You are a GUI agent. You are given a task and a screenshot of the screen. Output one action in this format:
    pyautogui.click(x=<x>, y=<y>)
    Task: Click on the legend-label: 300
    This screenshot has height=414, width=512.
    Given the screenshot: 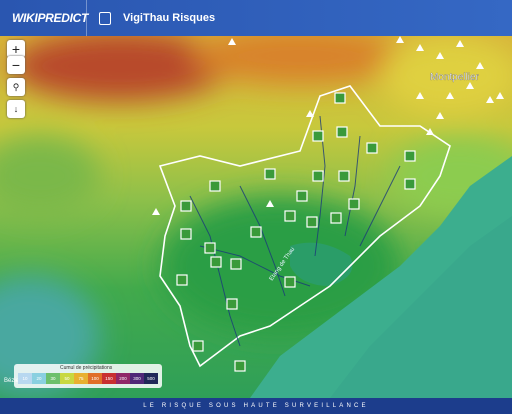 What is the action you would take?
    pyautogui.click(x=137, y=378)
    